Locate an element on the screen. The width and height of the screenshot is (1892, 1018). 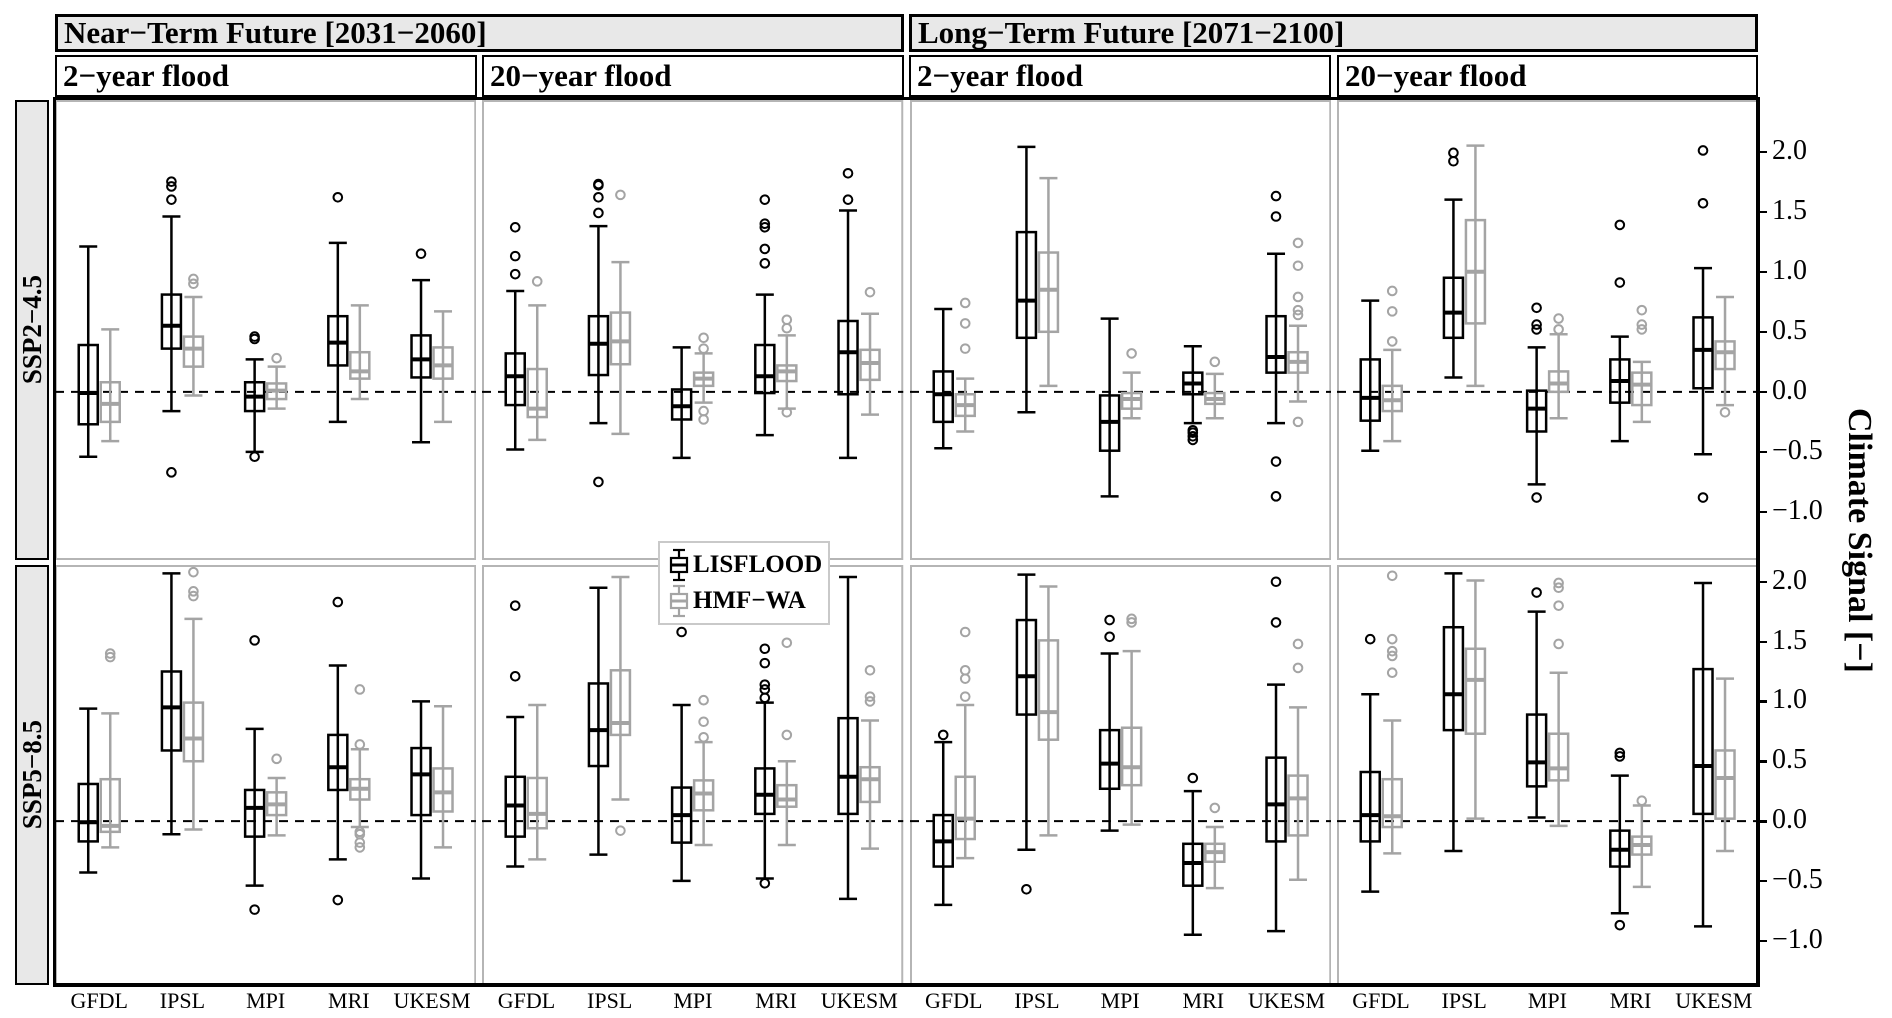
x-tick-label-MPI: MPI is located at coordinates (1547, 1000).